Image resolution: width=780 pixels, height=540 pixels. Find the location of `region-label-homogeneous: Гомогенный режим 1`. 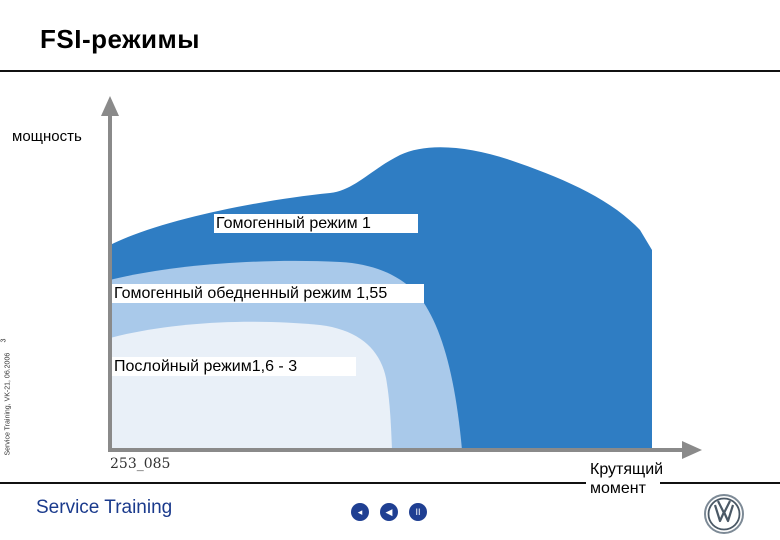

region-label-homogeneous: Гомогенный режим 1 is located at coordinates (316, 223).